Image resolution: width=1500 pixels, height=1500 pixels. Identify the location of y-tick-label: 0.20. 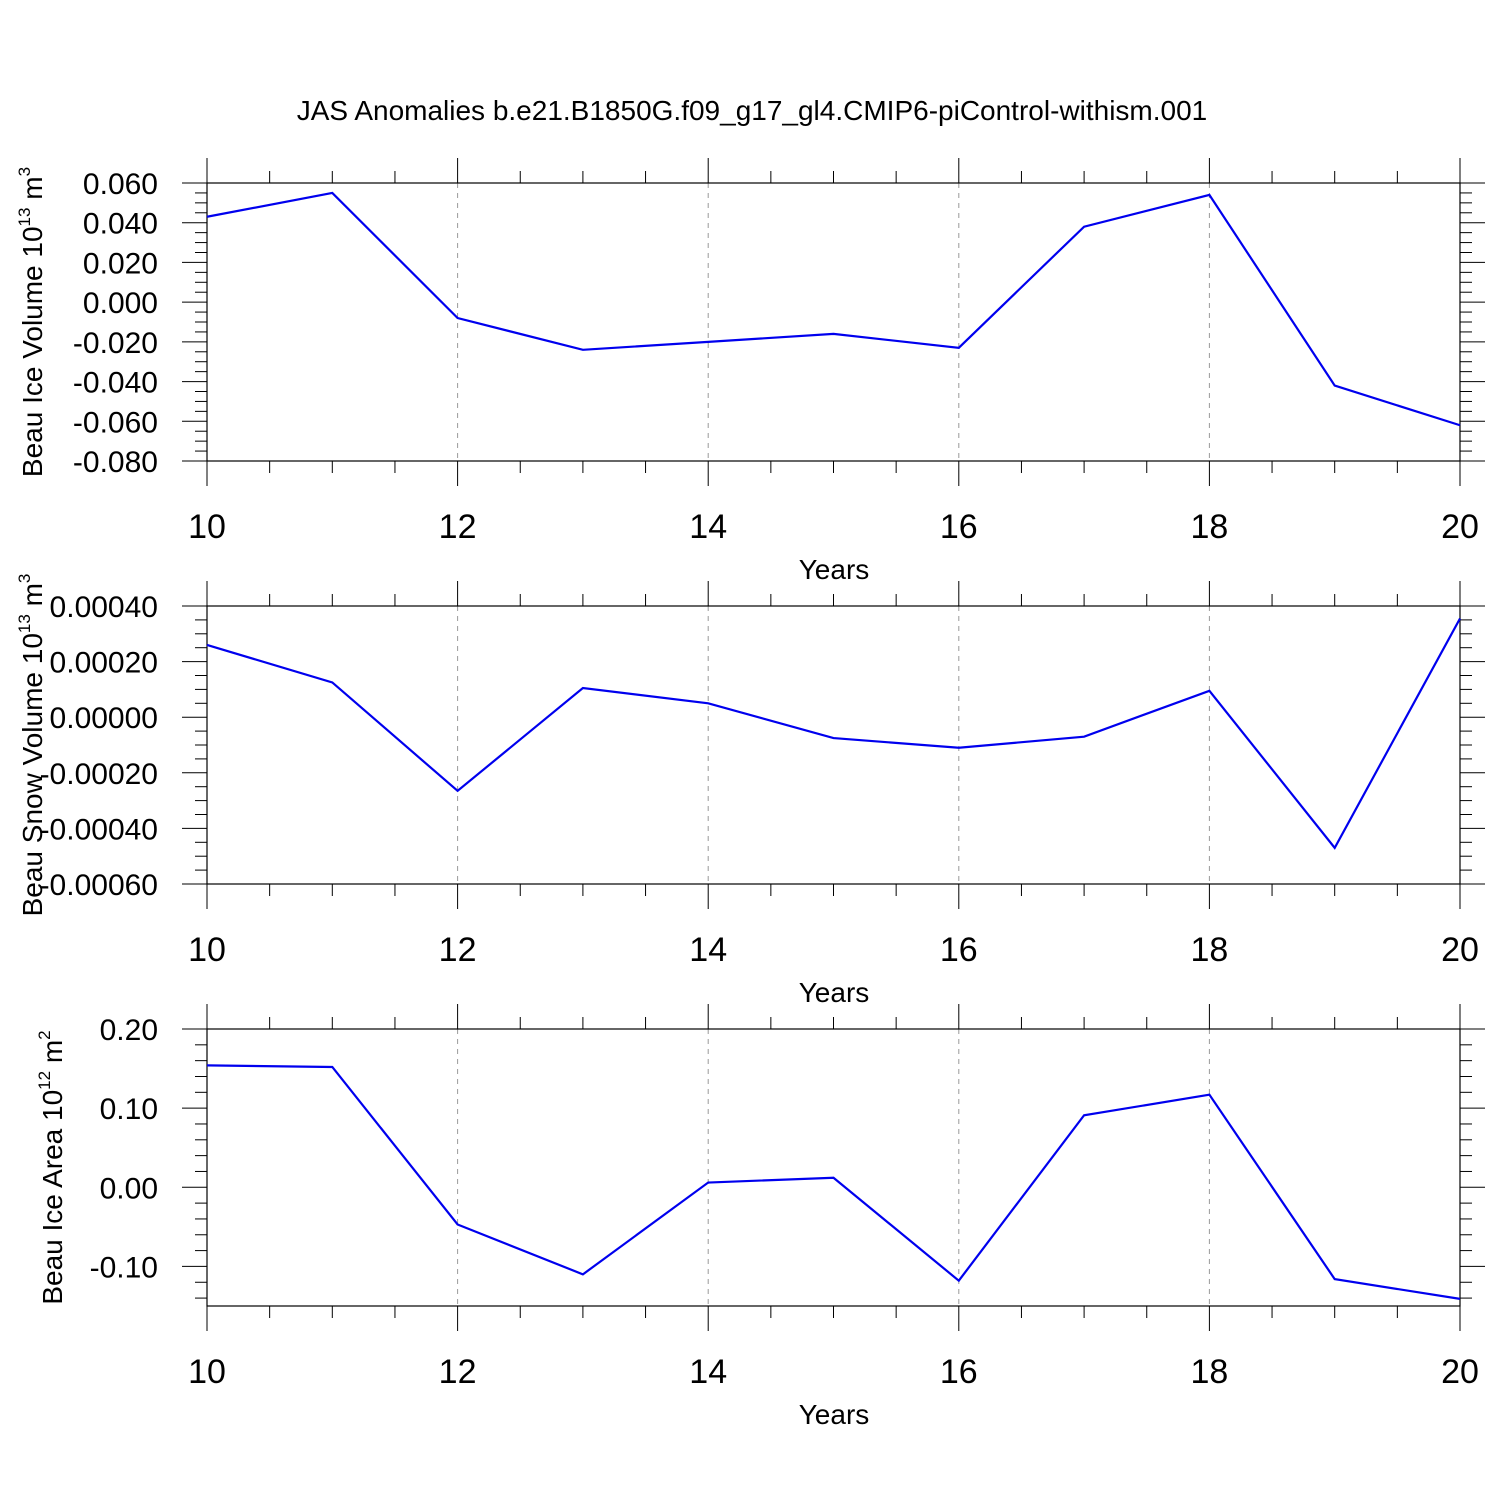
(129, 1030).